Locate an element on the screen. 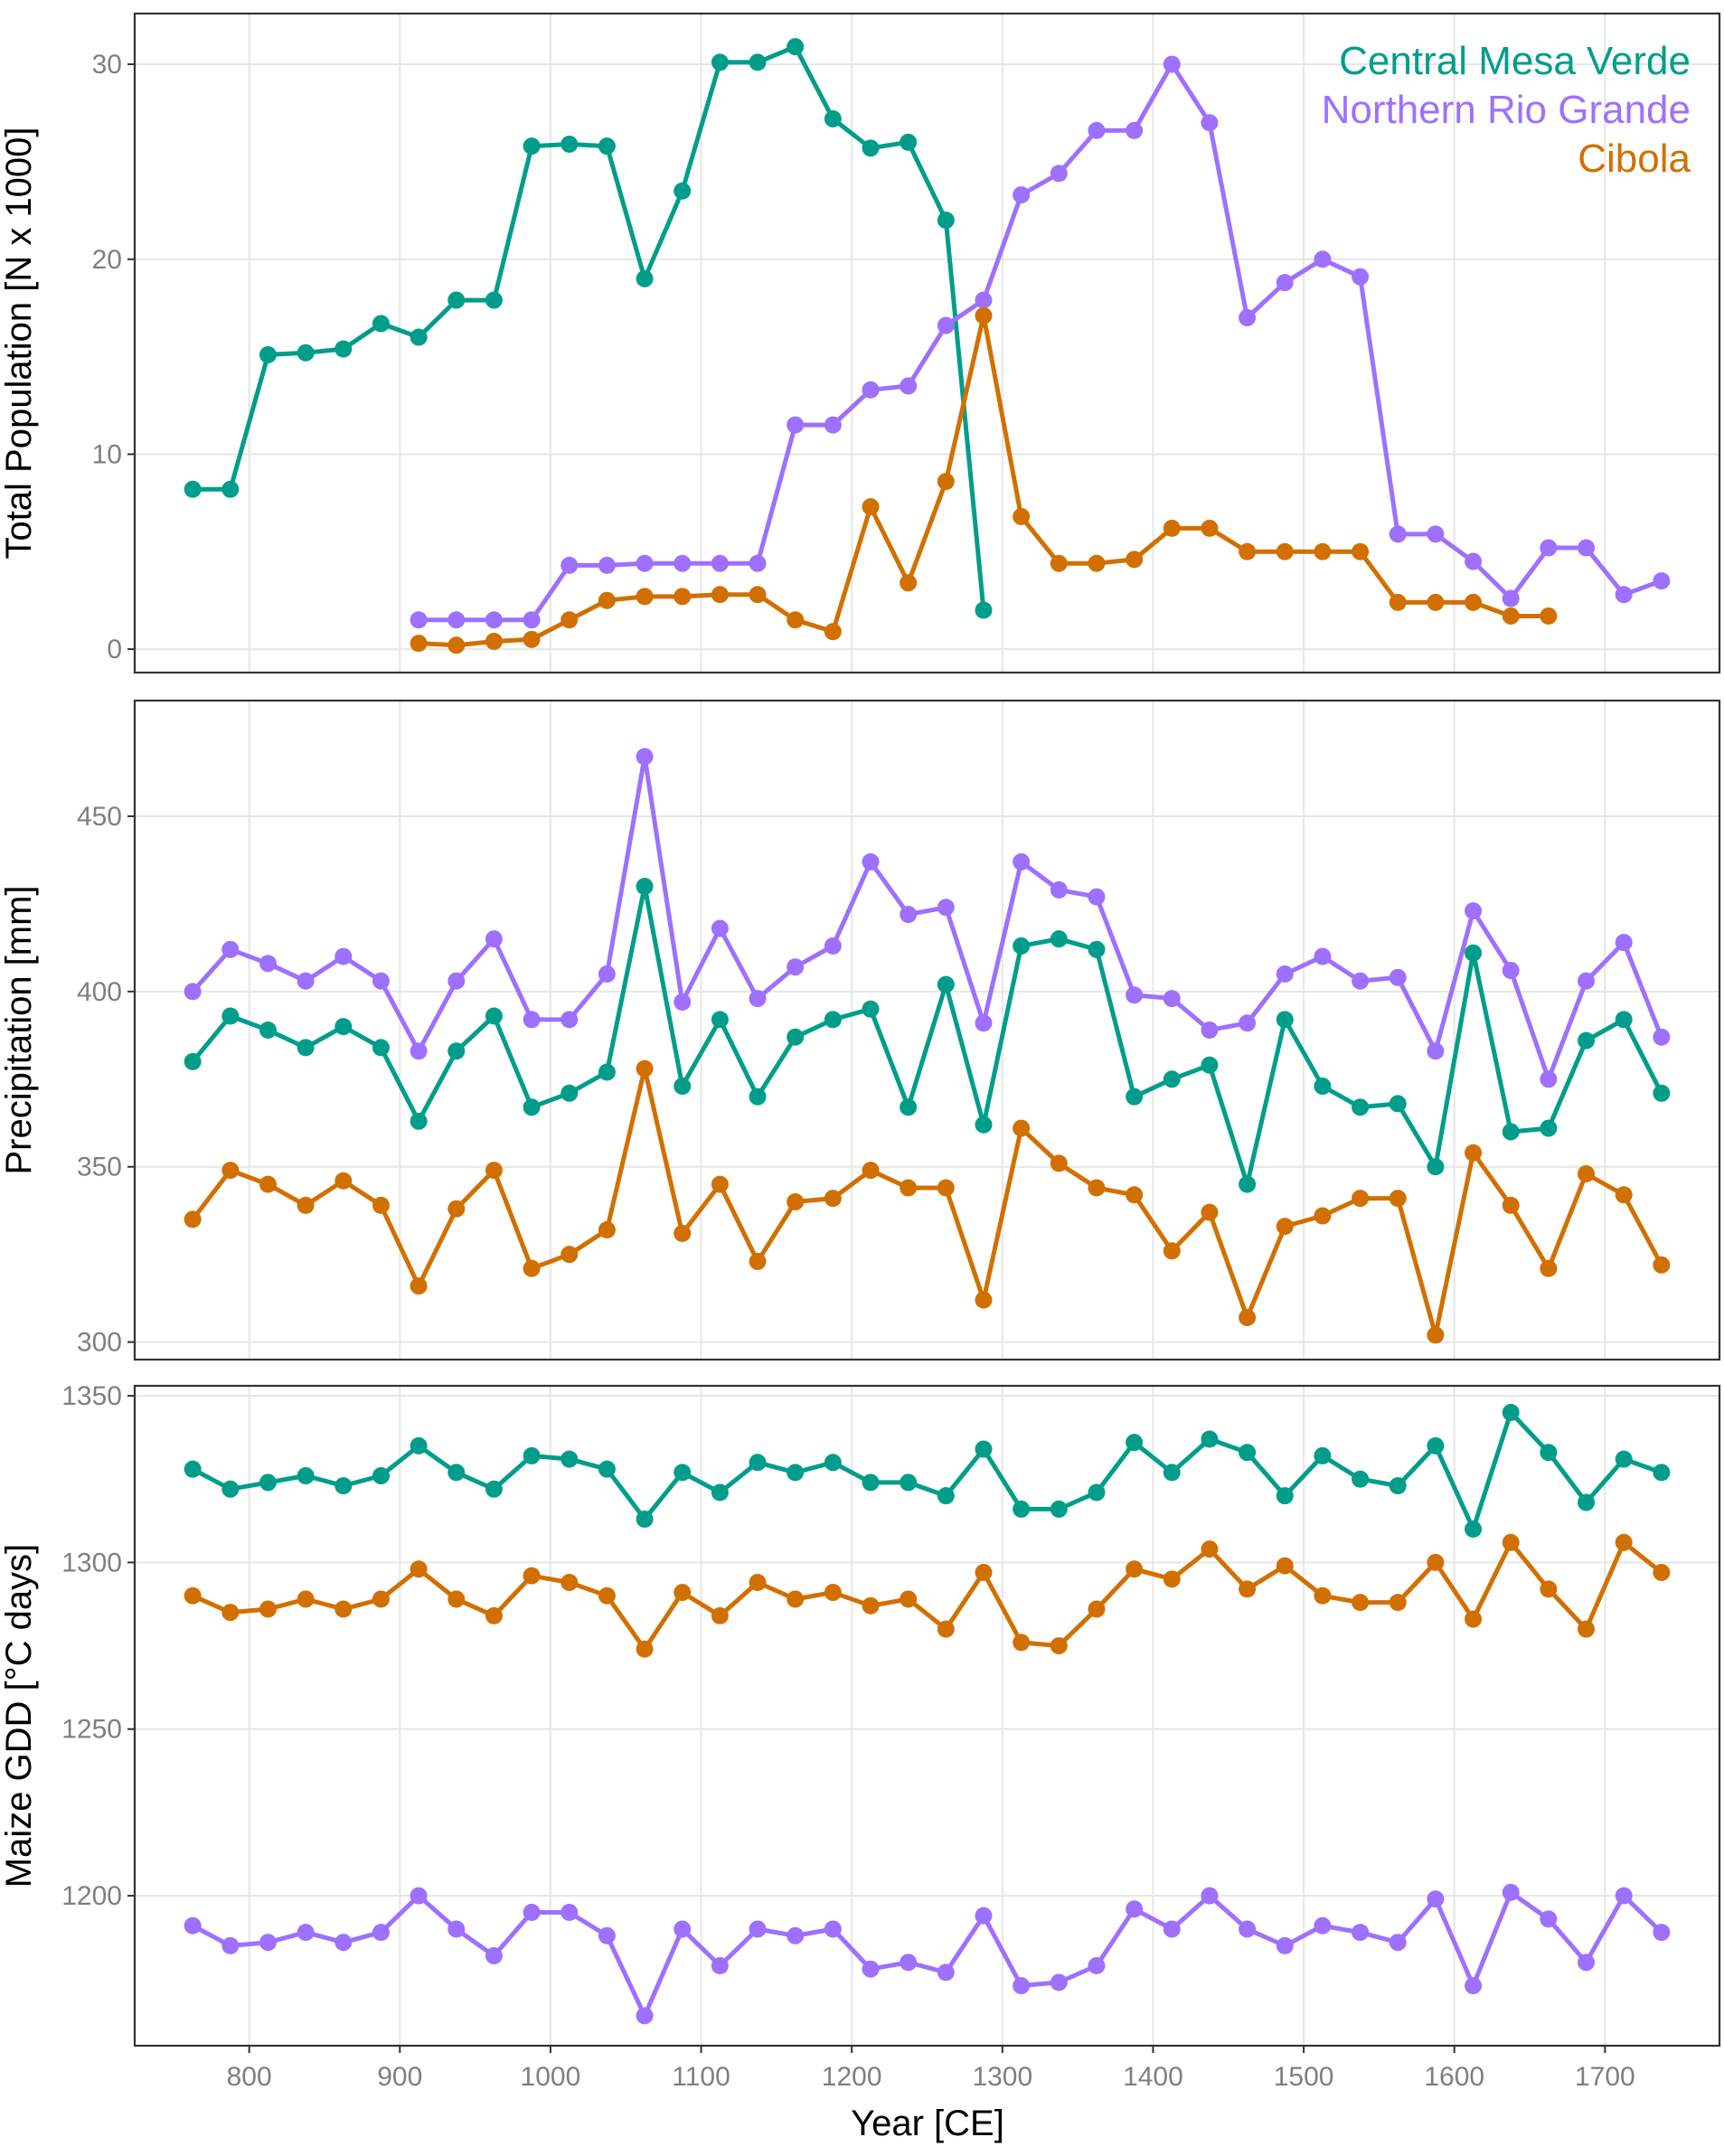  y-tick-label: 400 is located at coordinates (99, 992).